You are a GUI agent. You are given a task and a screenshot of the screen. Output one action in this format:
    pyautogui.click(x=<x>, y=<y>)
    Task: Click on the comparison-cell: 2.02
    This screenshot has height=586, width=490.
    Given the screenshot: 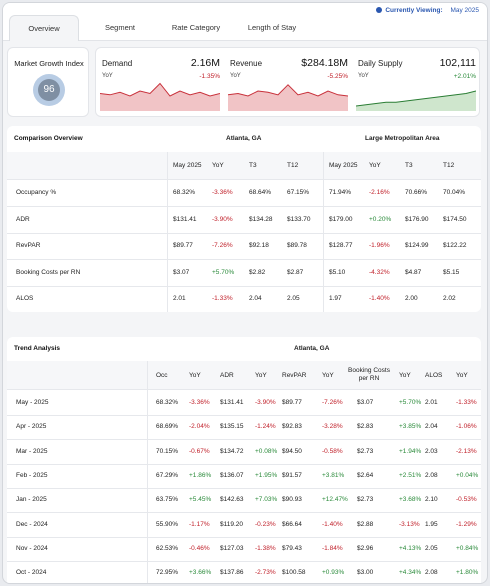 What is the action you would take?
    pyautogui.click(x=449, y=298)
    